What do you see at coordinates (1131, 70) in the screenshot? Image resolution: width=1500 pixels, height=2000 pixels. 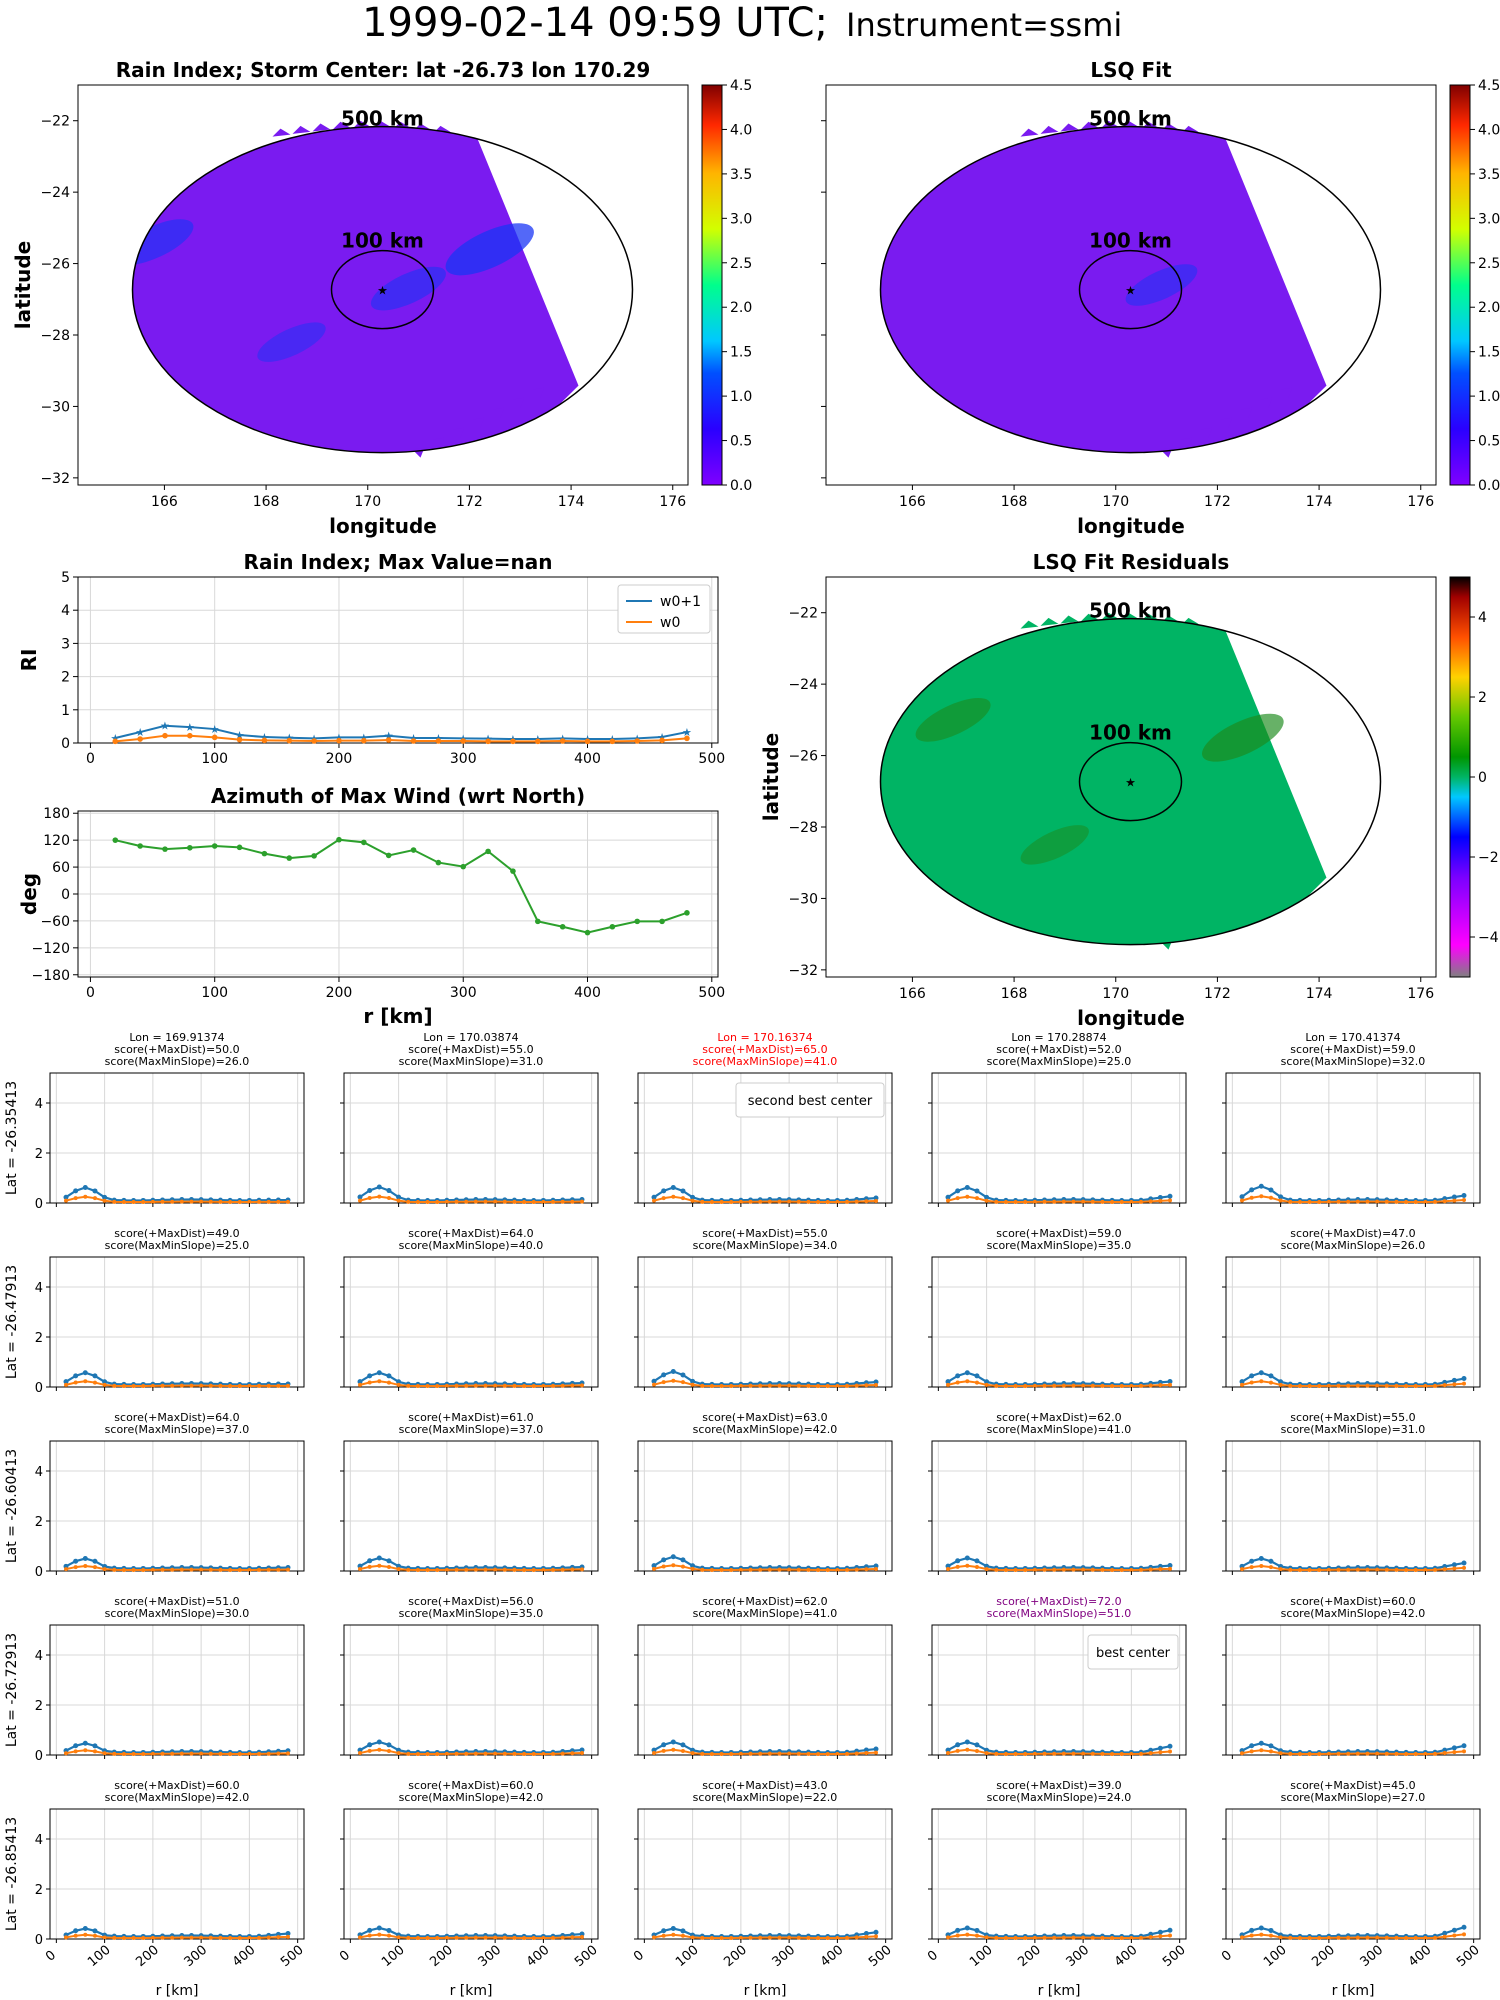 I see `map-title: LSQ Fit` at bounding box center [1131, 70].